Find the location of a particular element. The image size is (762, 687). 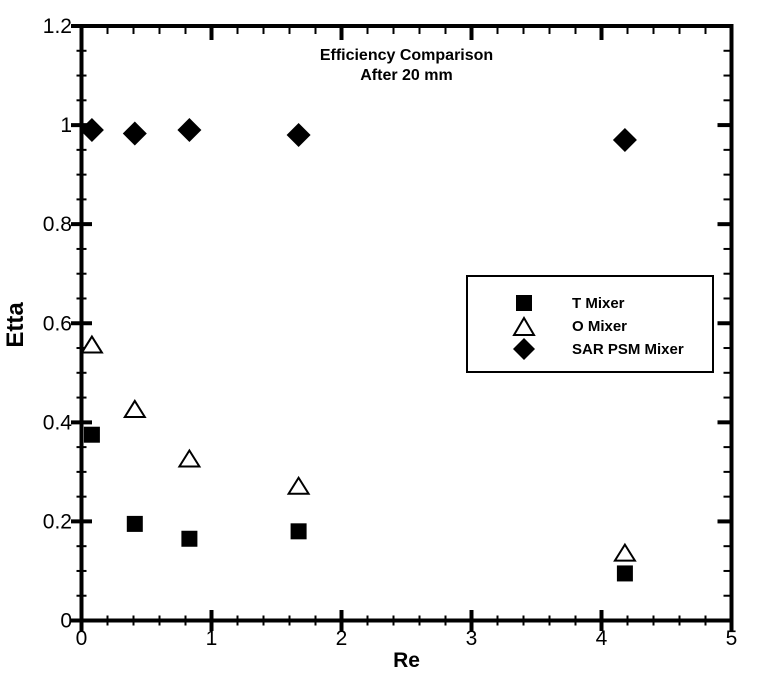

svg-text: 3 is located at coordinates (472, 638).